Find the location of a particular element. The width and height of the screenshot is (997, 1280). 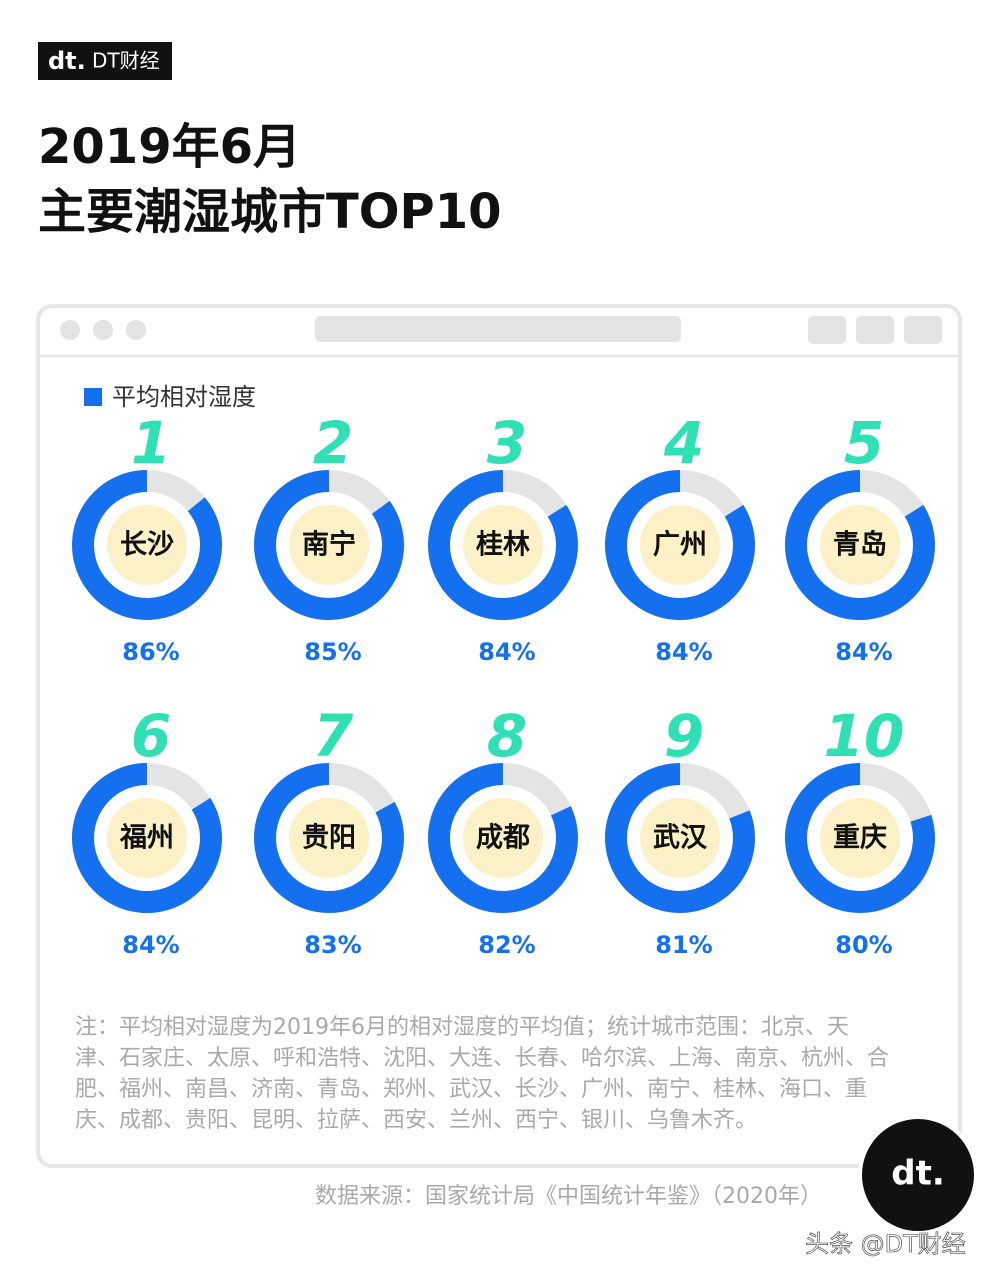

source: 数据来源：国家统计局《中国统计年鉴》（2020年） is located at coordinates (568, 1196).